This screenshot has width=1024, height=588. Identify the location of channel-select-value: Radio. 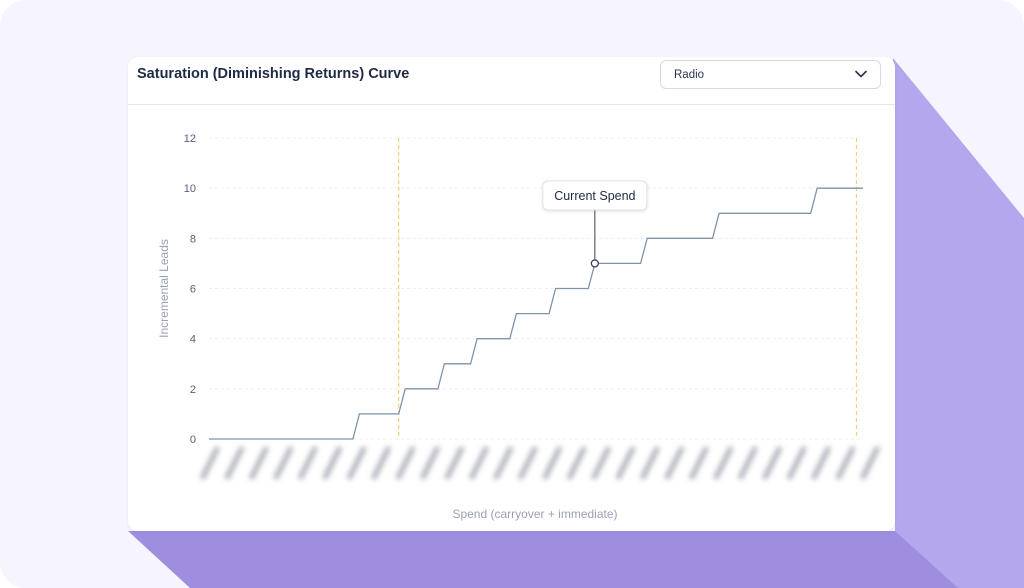
(689, 75).